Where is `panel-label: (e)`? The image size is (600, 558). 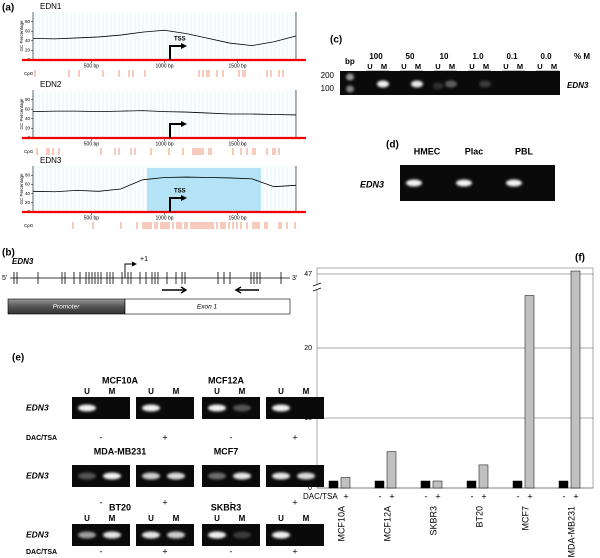
panel-label: (e) is located at coordinates (18, 358).